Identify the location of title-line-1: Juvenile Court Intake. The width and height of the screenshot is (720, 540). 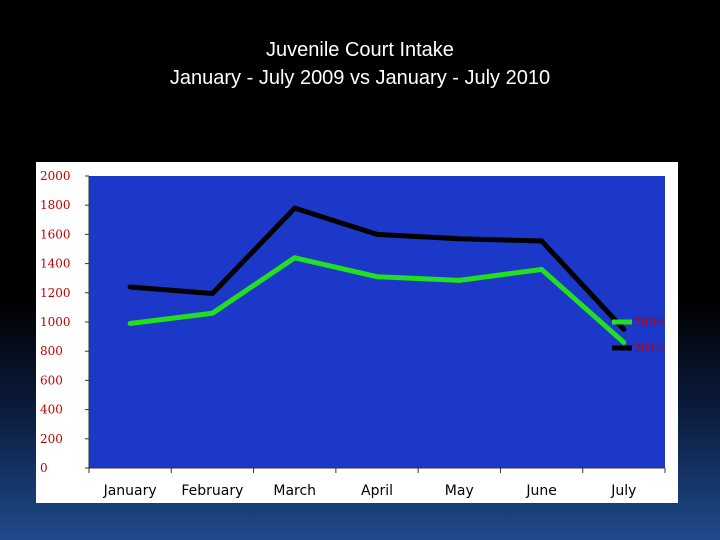
(360, 50).